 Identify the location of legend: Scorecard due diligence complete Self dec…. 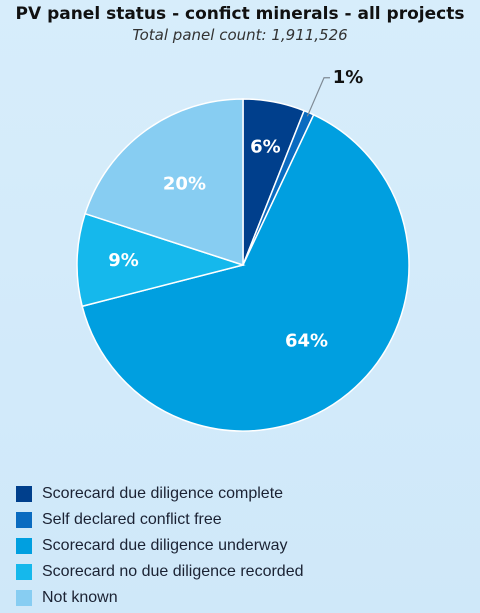
(160, 546).